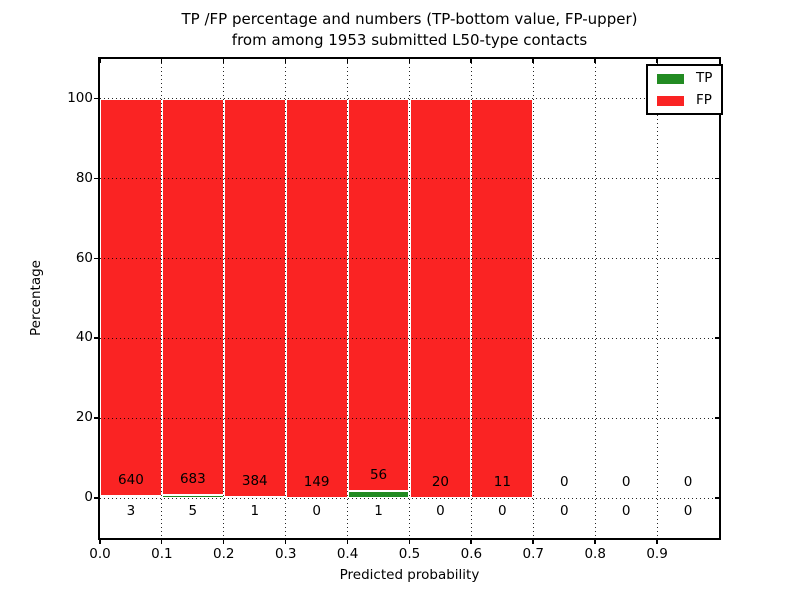 This screenshot has width=800, height=600. I want to click on y-tick-label: 40, so click(84, 337).